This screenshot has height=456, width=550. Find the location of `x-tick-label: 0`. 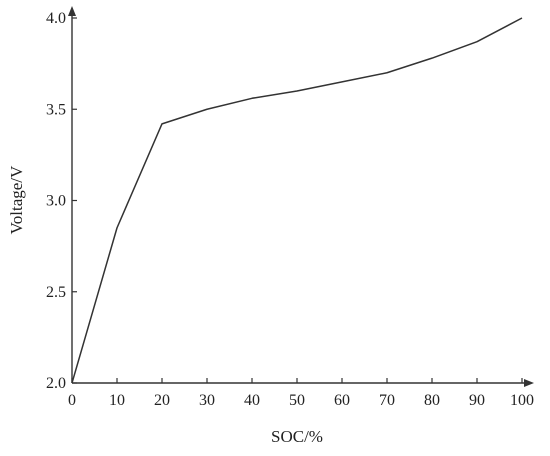

x-tick-label: 0 is located at coordinates (72, 400).